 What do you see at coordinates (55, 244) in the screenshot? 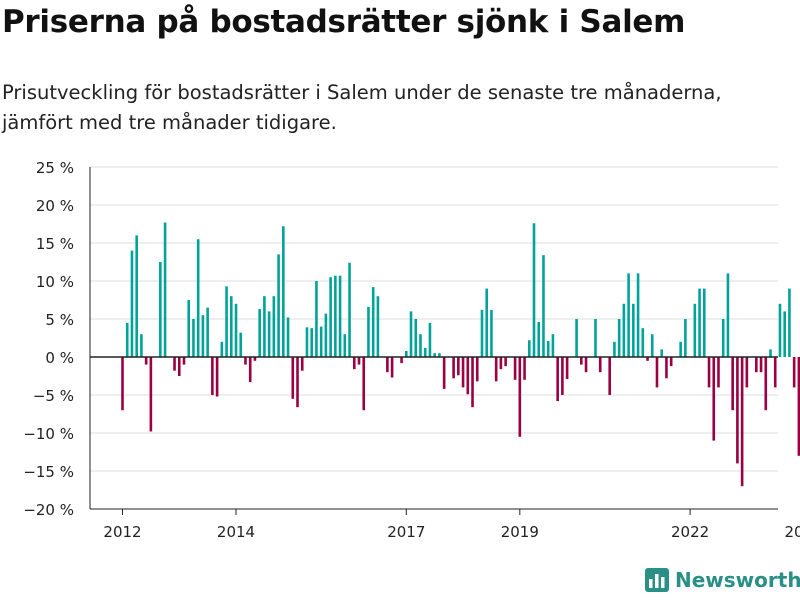
I see `y-tick-label: 15 %` at bounding box center [55, 244].